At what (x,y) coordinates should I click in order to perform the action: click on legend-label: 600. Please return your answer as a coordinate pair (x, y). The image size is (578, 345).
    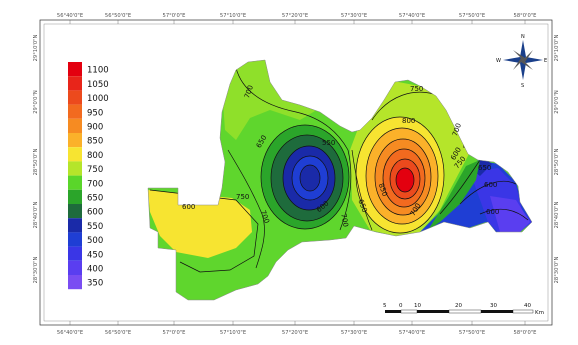
    Looking at the image, I should click on (95, 213).